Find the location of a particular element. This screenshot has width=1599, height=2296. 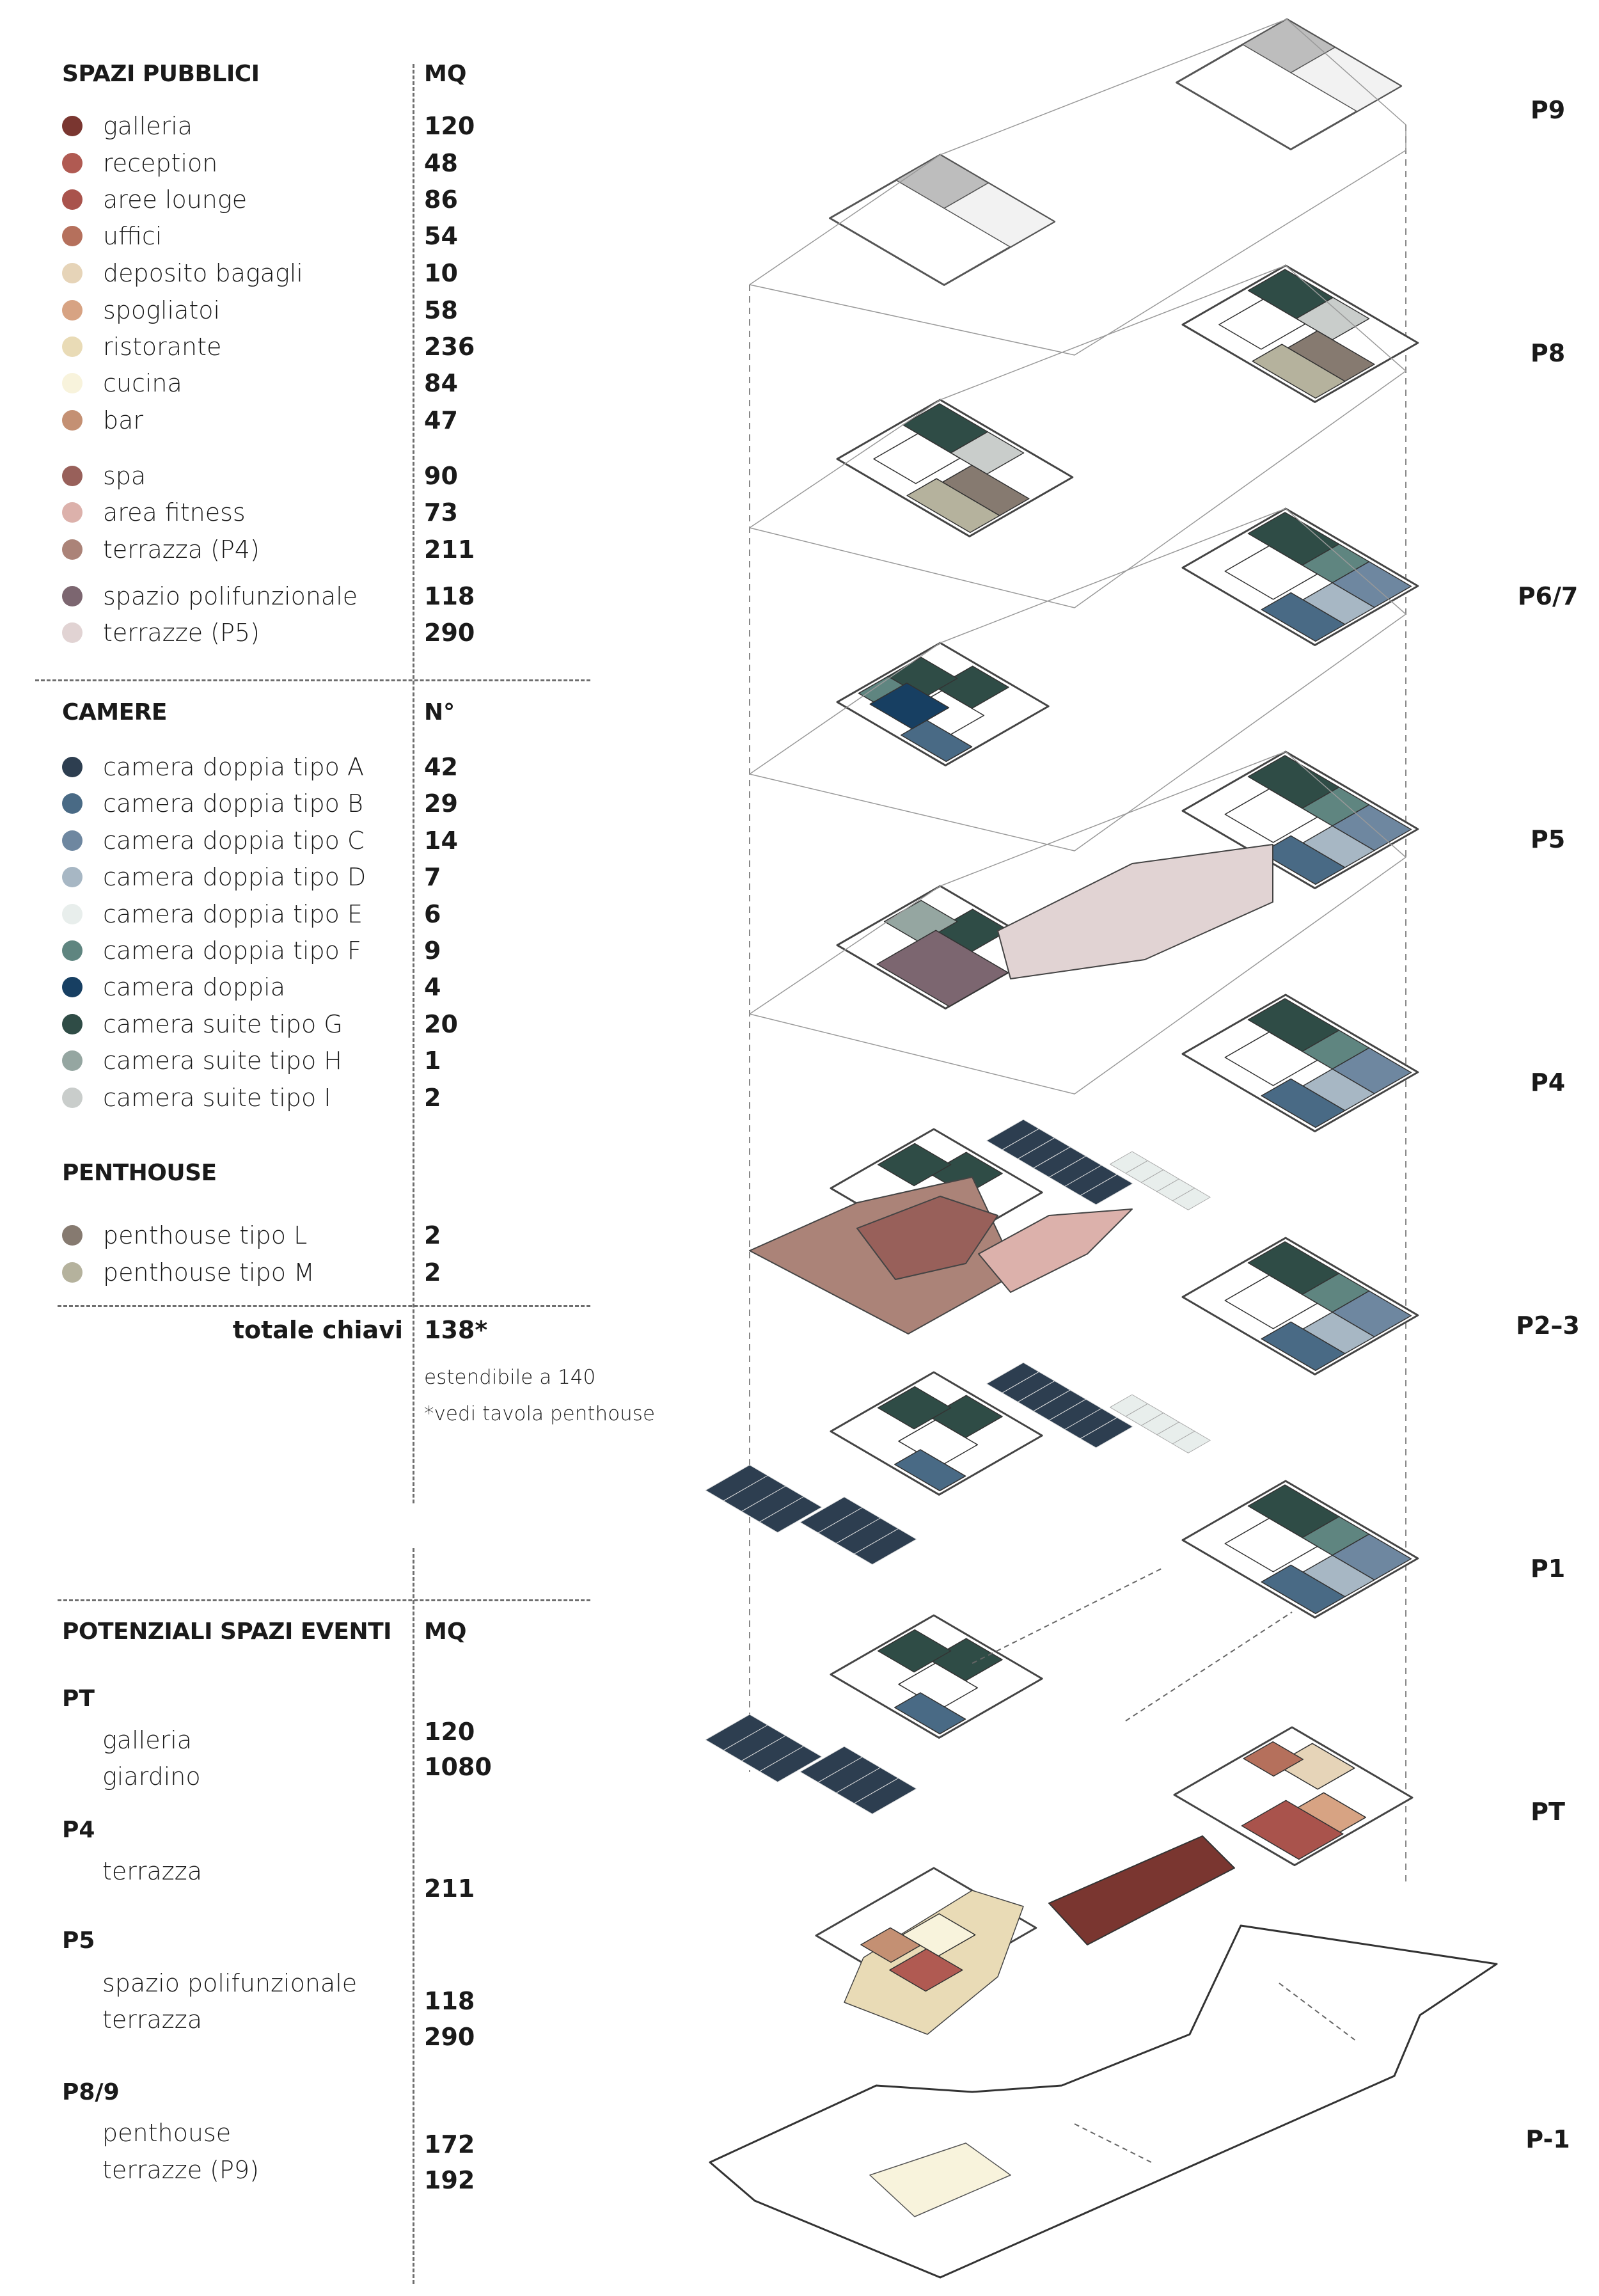

event-level: P5 is located at coordinates (78, 1941).